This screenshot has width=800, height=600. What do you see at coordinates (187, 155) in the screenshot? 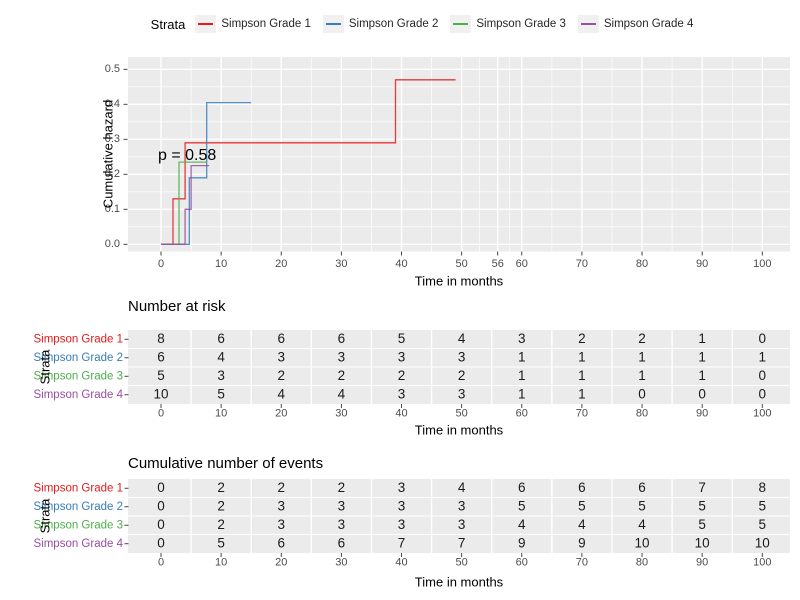
I see `p-value-annotation: p = 0.58` at bounding box center [187, 155].